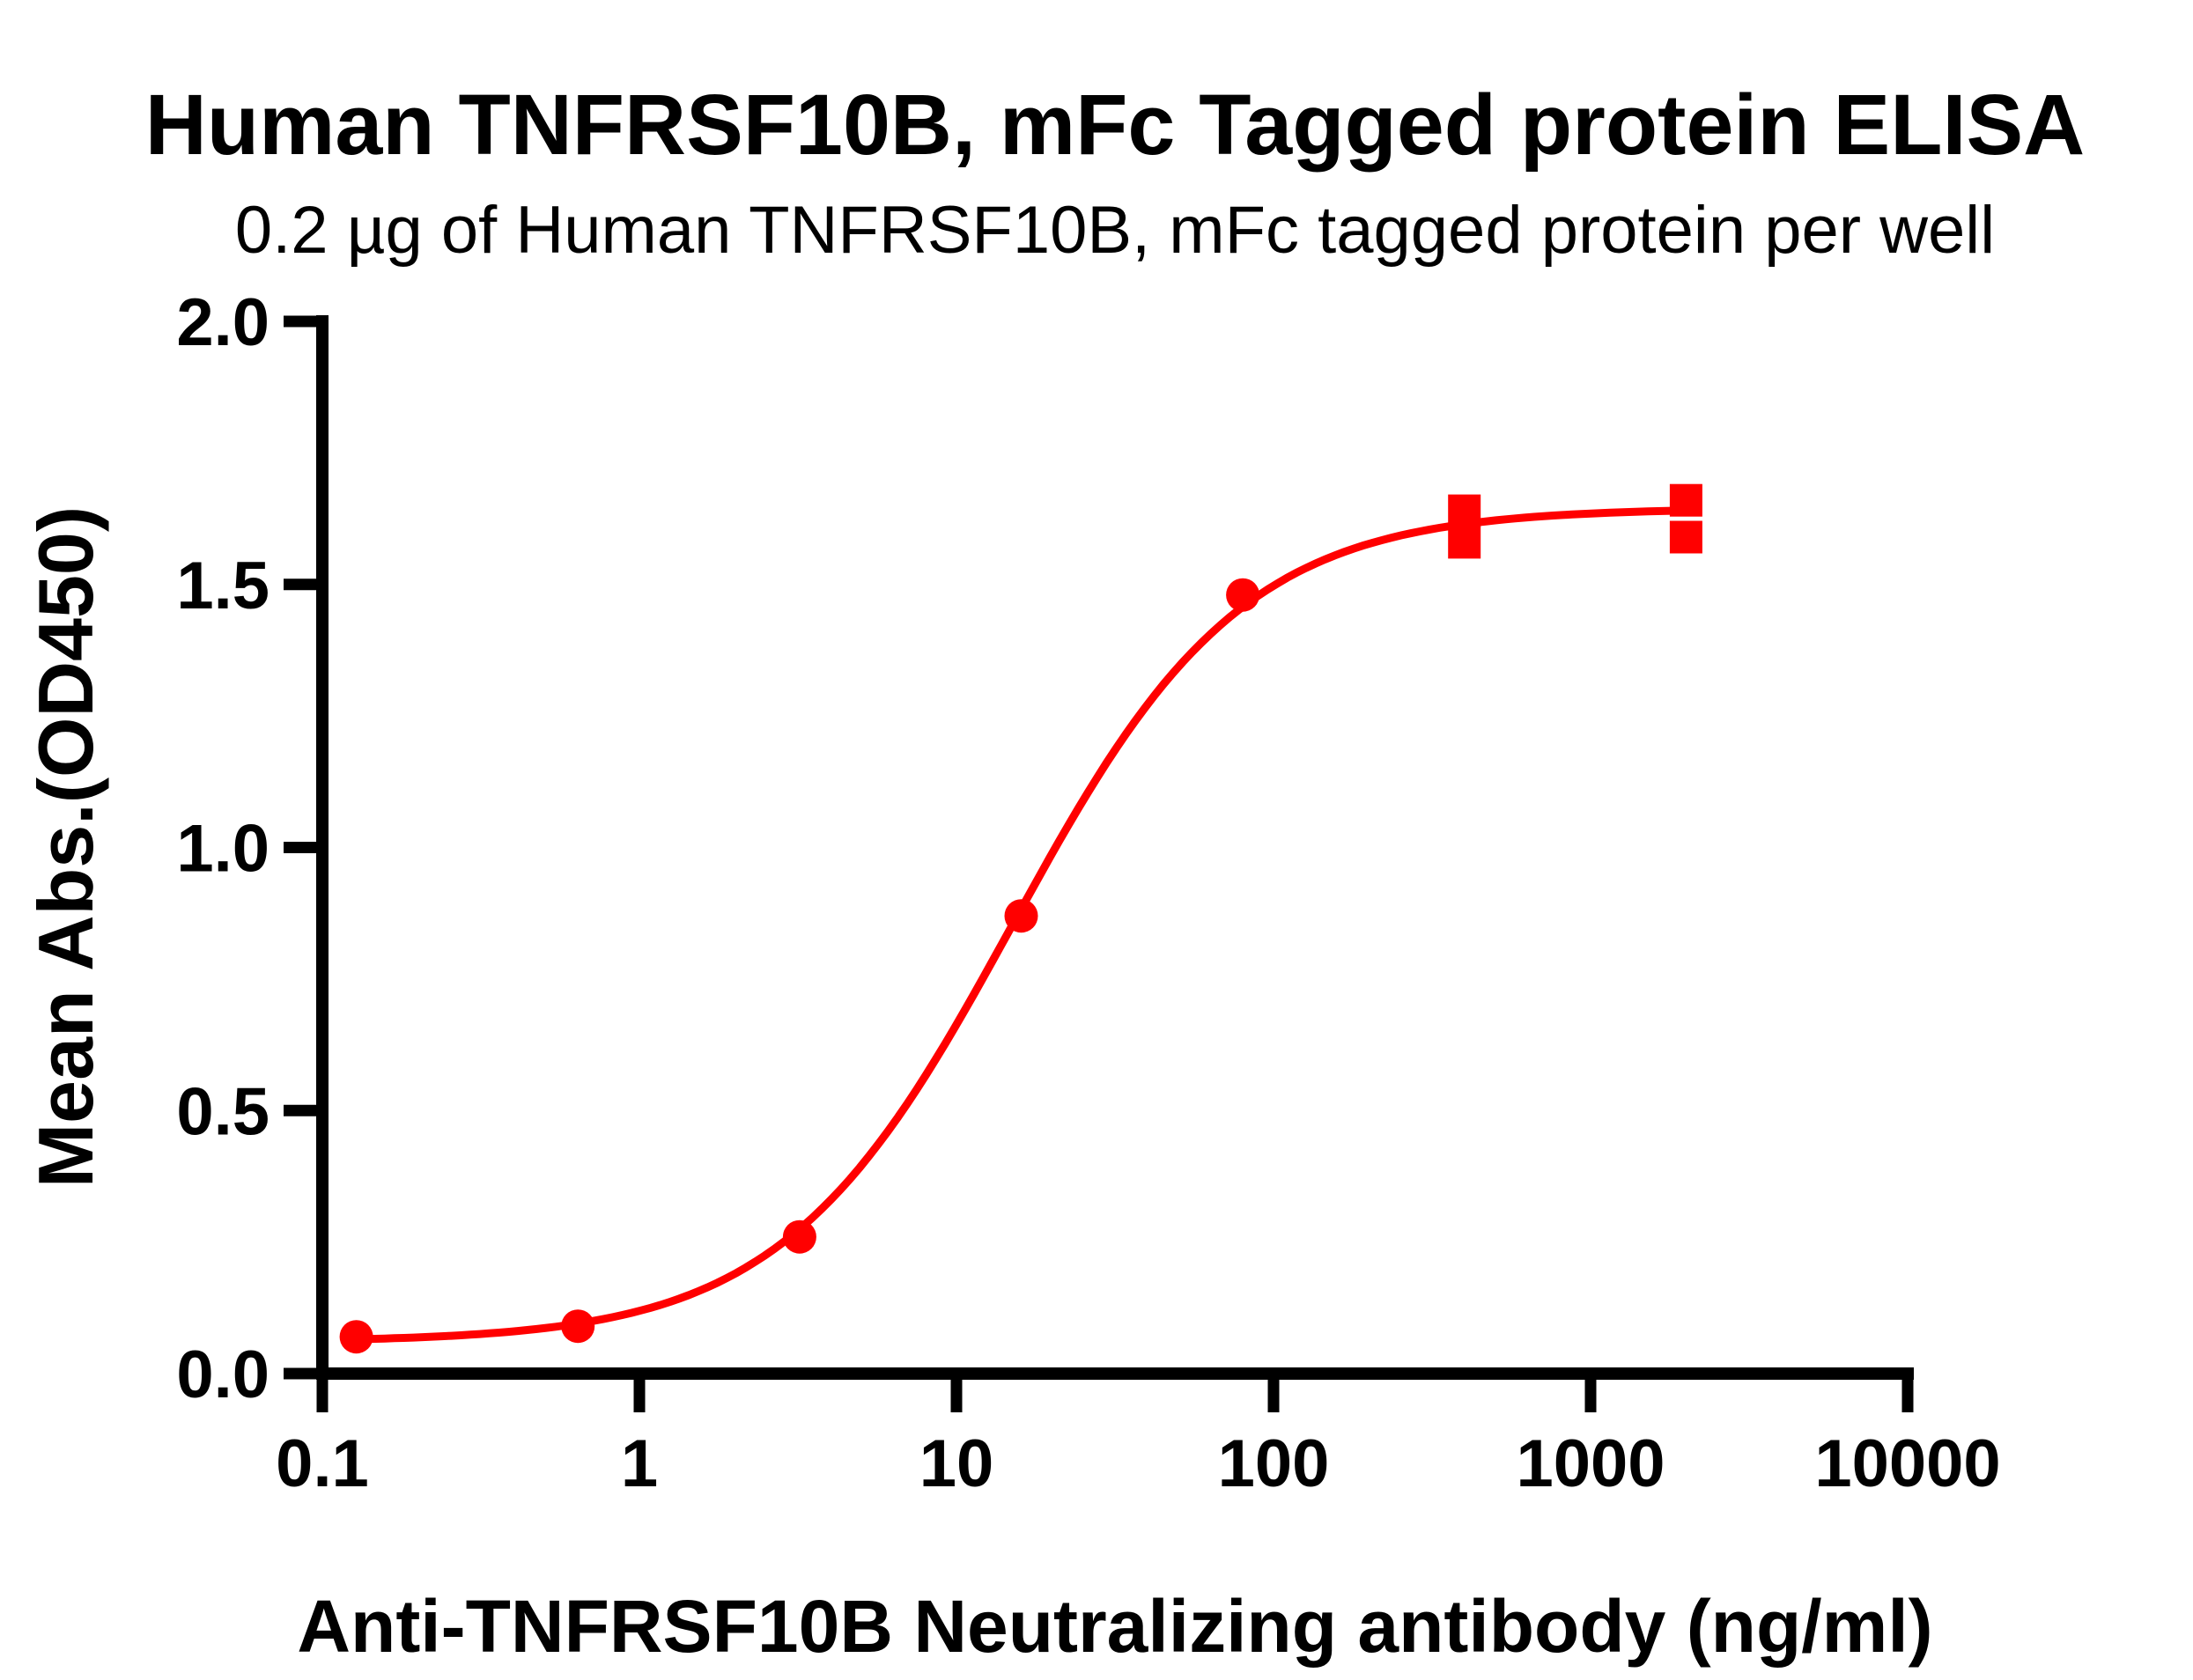  Describe the element at coordinates (223, 586) in the screenshot. I see `y-tick-label: 1.5` at that location.